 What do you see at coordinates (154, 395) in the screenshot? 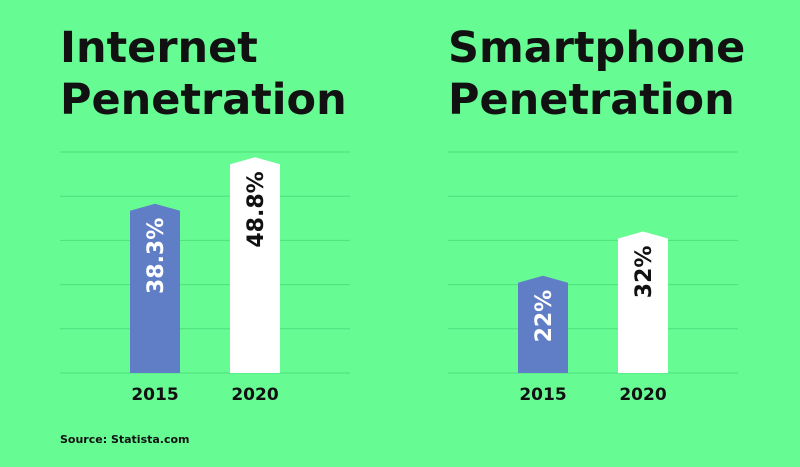
I see `internet-tick-label-2015: 2015` at bounding box center [154, 395].